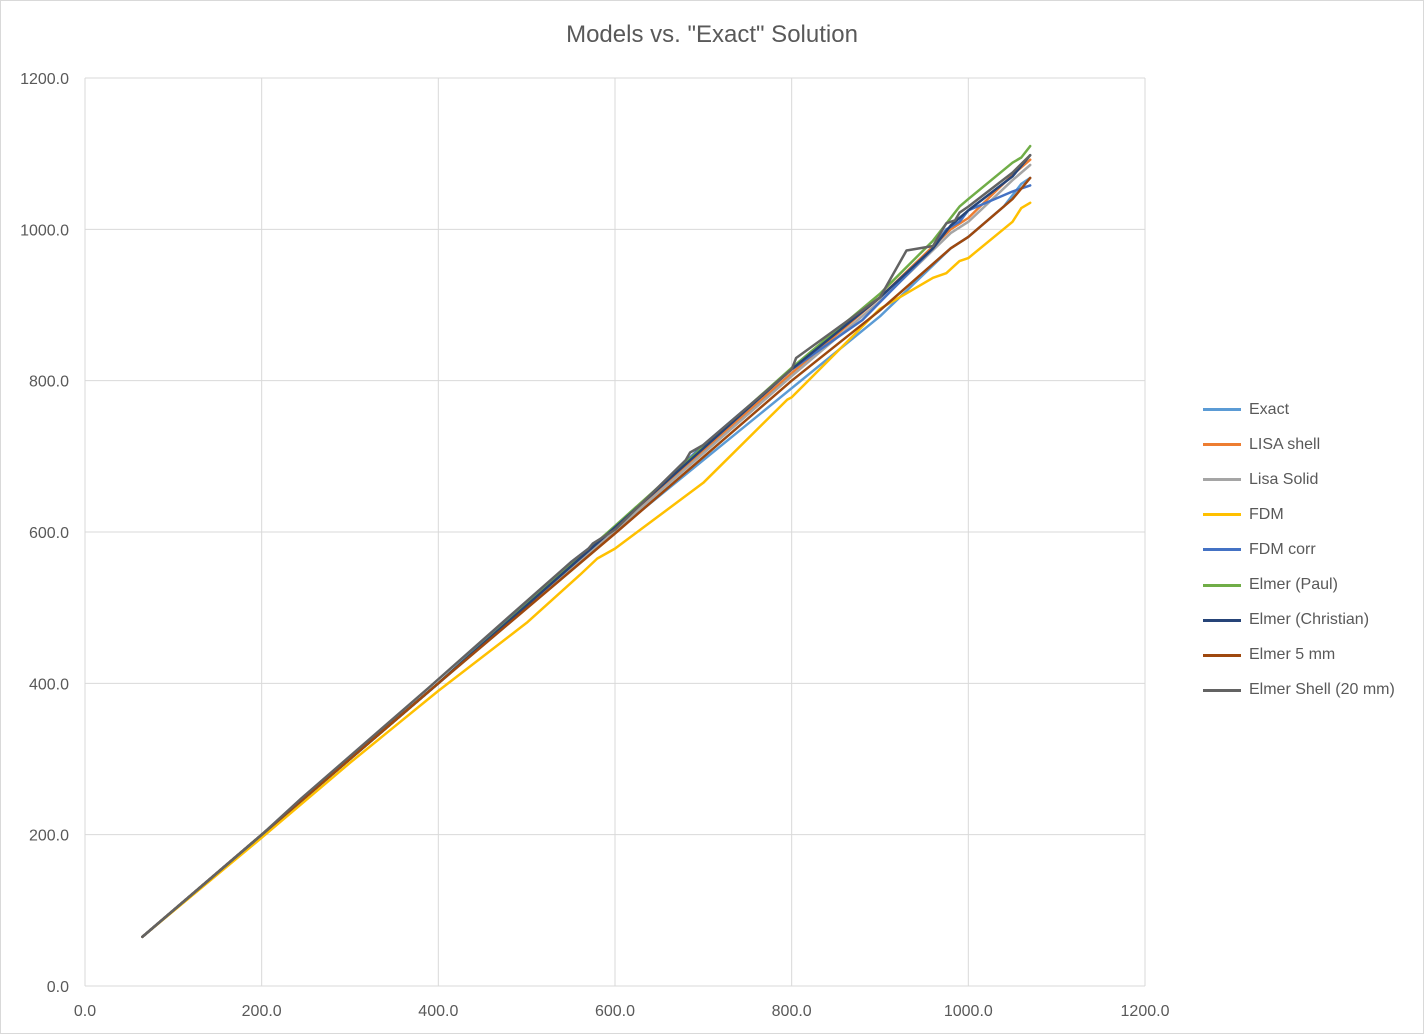  Describe the element at coordinates (1282, 549) in the screenshot. I see `legend-label: FDM corr` at that location.